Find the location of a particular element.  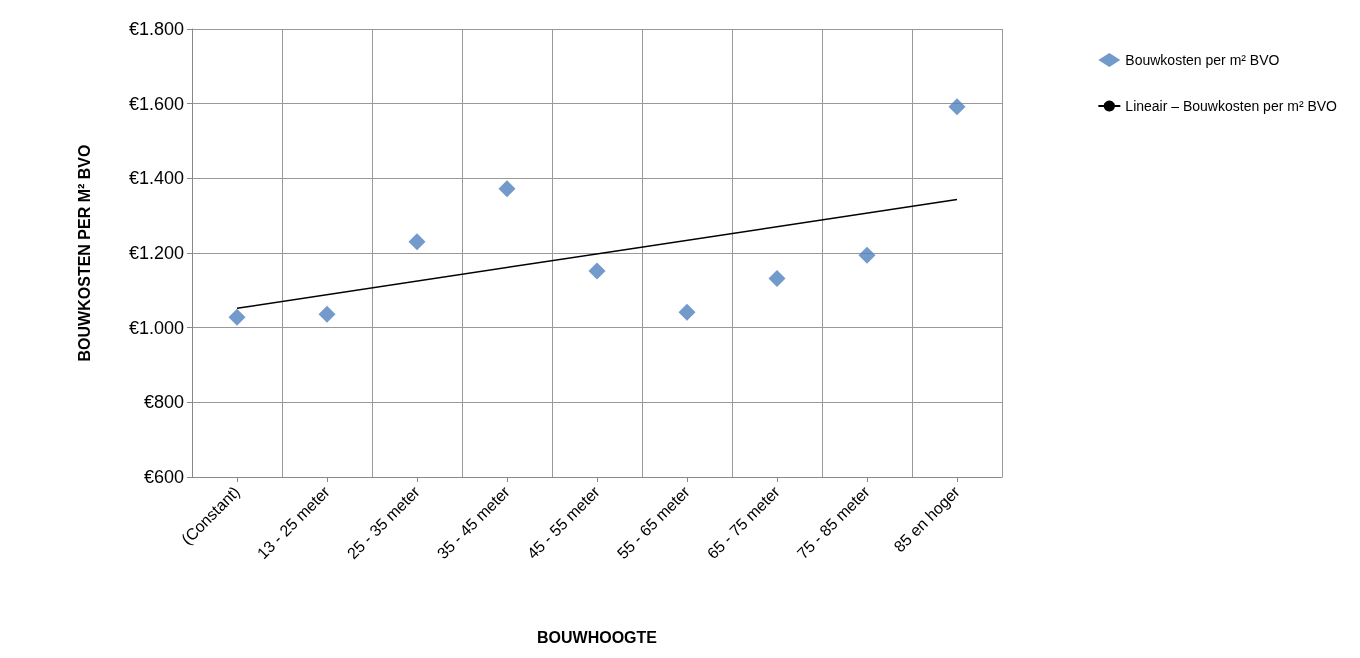

y-tick-label: €1.400 is located at coordinates (156, 178).